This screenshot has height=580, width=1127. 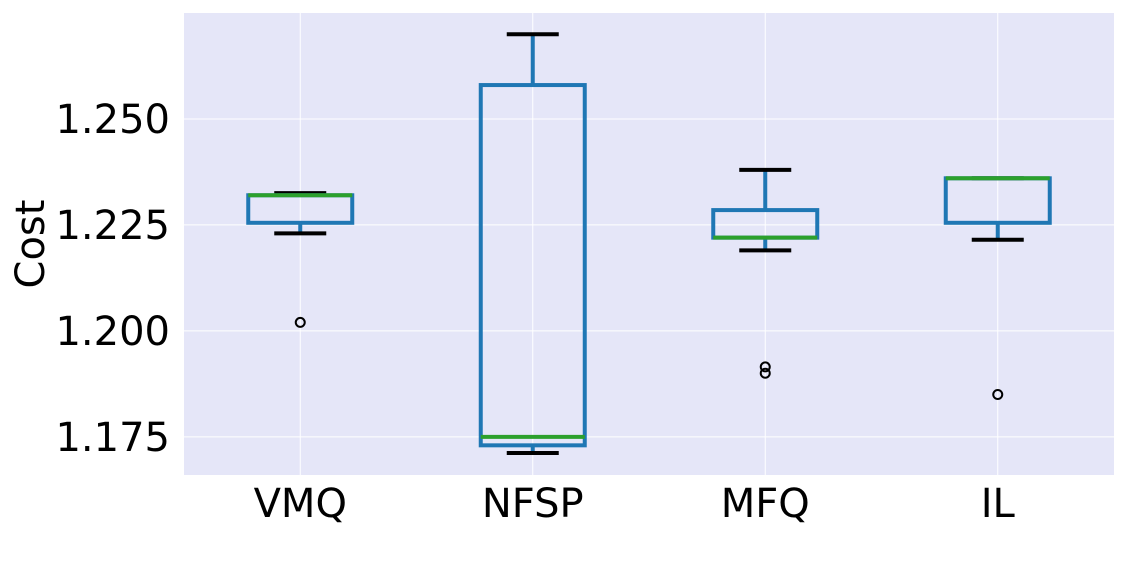 What do you see at coordinates (532, 265) in the screenshot?
I see `box-iqr` at bounding box center [532, 265].